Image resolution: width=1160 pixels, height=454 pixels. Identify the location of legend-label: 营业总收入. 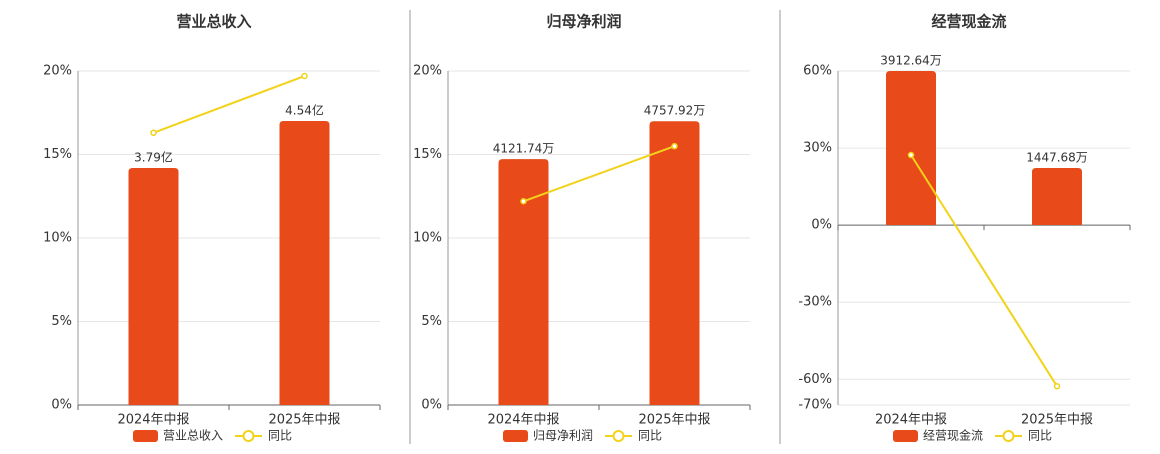
(193, 436).